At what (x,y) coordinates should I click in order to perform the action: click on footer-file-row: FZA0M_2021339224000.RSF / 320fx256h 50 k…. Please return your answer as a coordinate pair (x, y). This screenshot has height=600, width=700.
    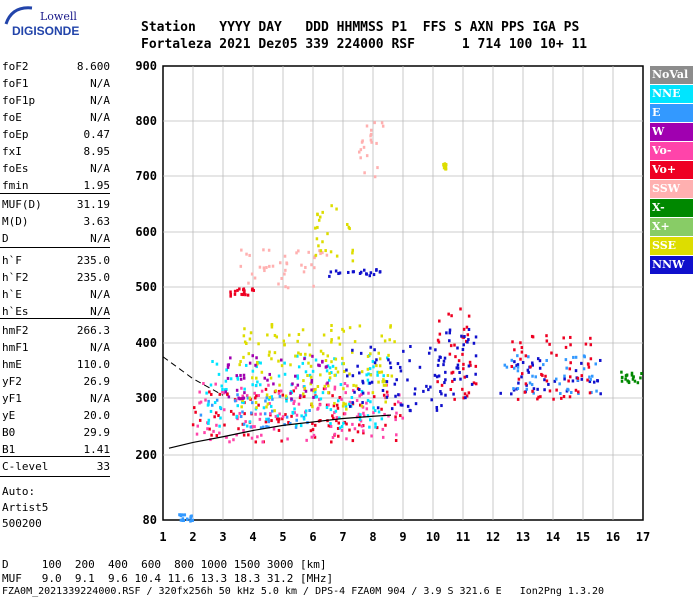
    Looking at the image, I should click on (303, 591).